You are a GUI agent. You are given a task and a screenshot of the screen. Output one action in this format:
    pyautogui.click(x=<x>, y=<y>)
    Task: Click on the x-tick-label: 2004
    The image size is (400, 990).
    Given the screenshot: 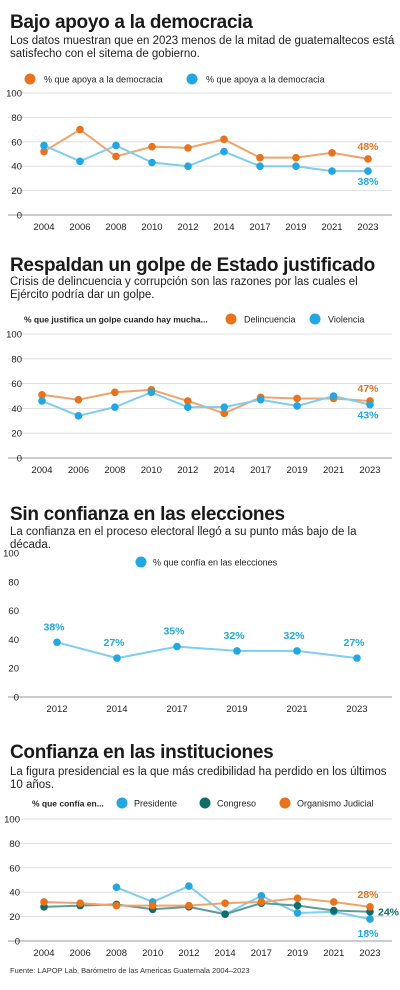 What is the action you would take?
    pyautogui.click(x=43, y=227)
    